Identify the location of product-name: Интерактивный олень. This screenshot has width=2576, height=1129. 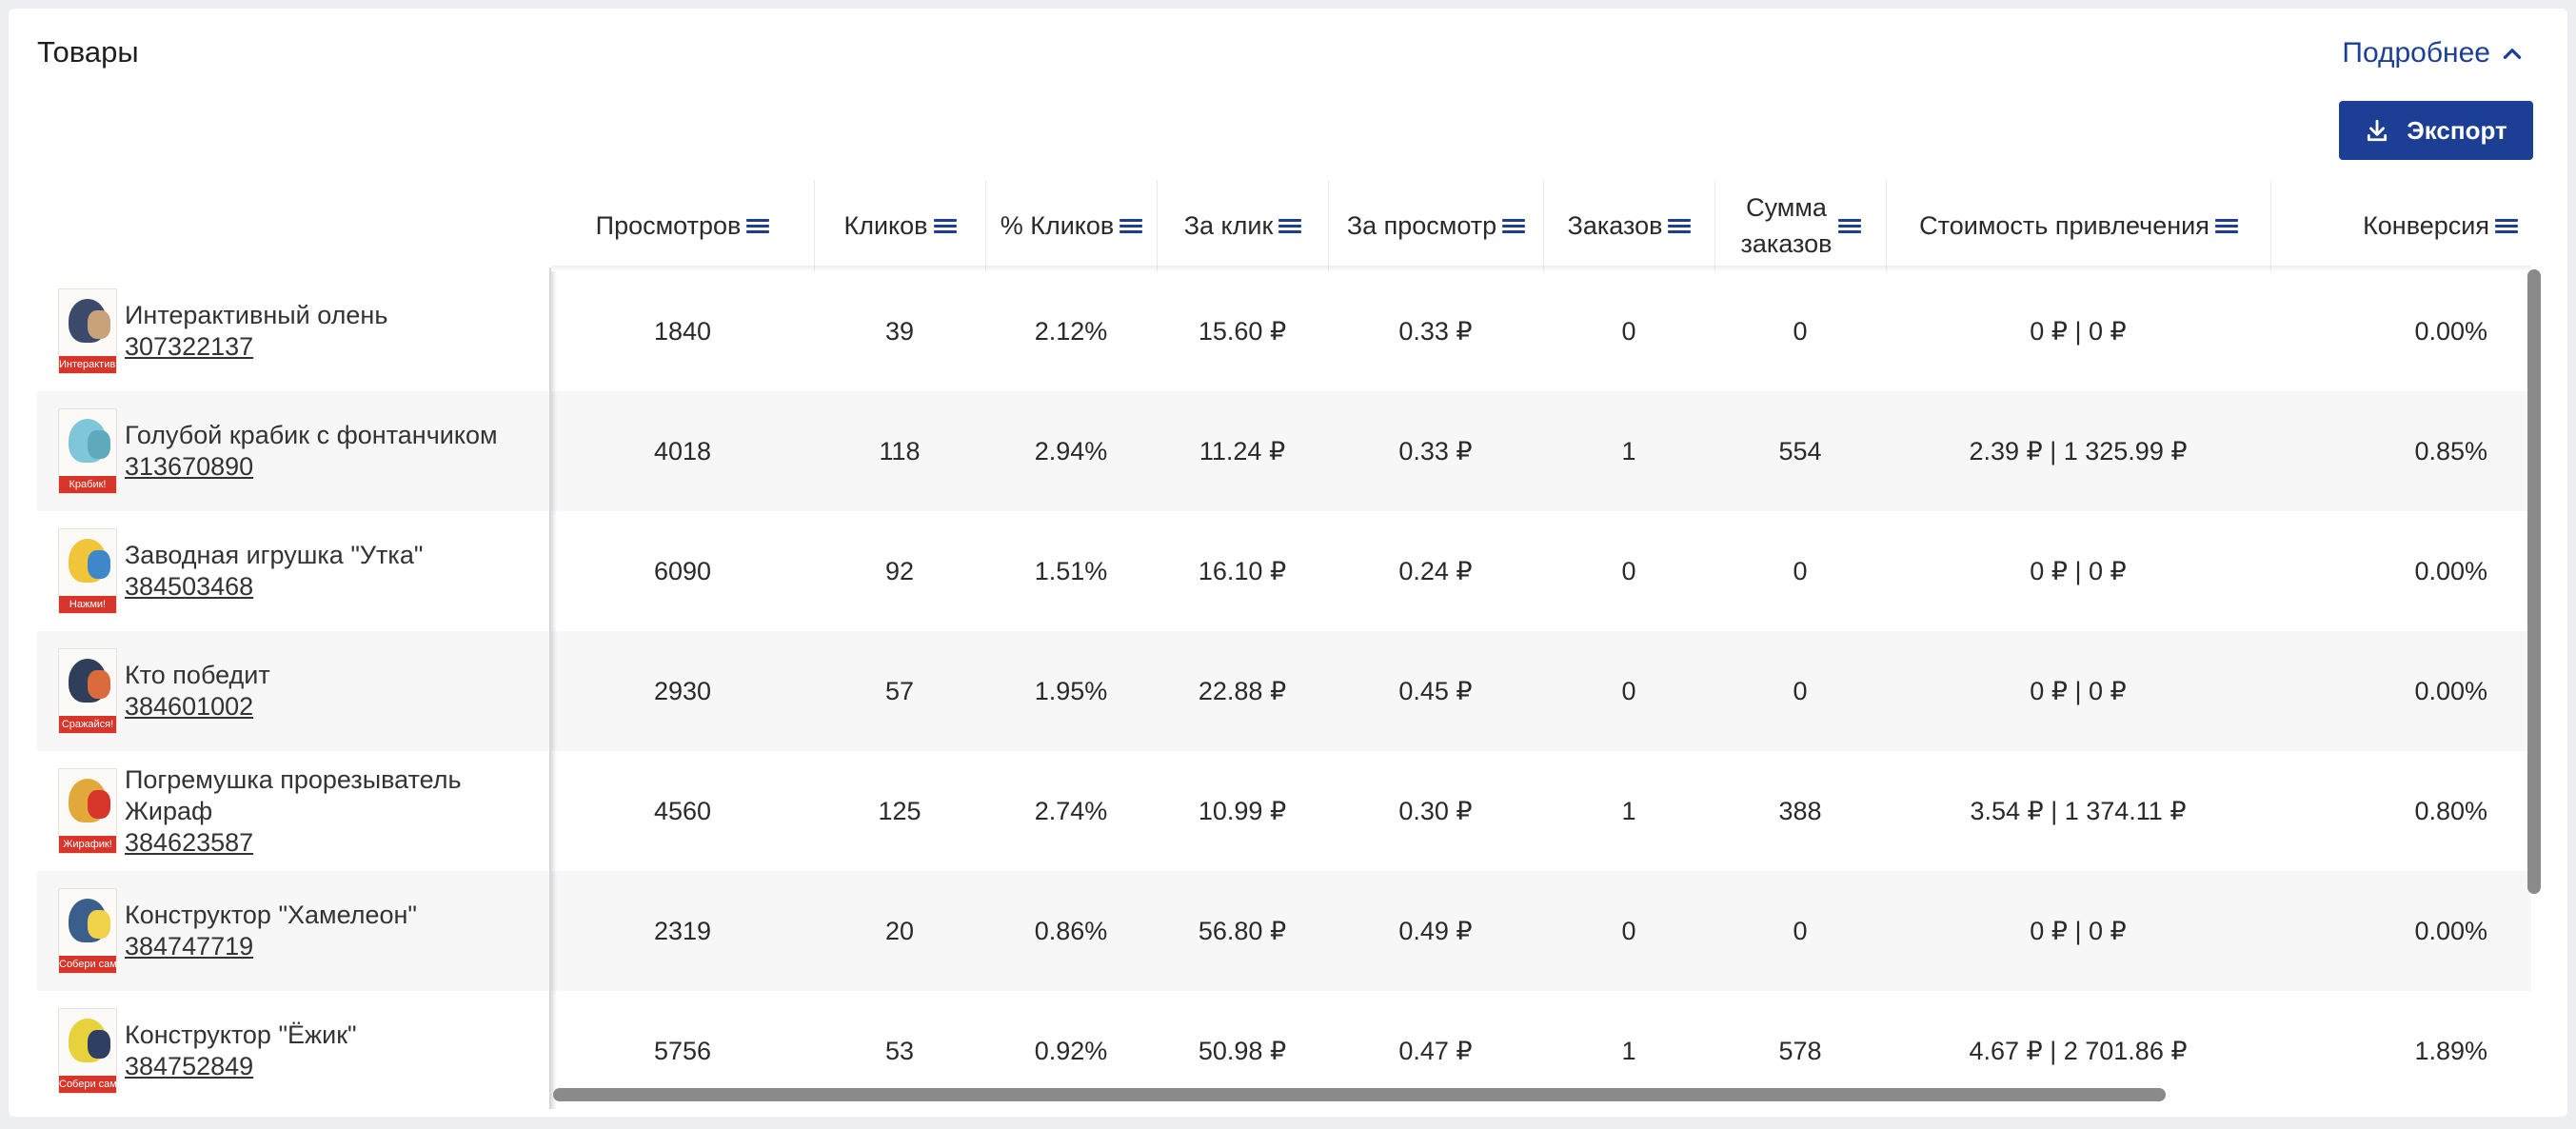
(256, 315).